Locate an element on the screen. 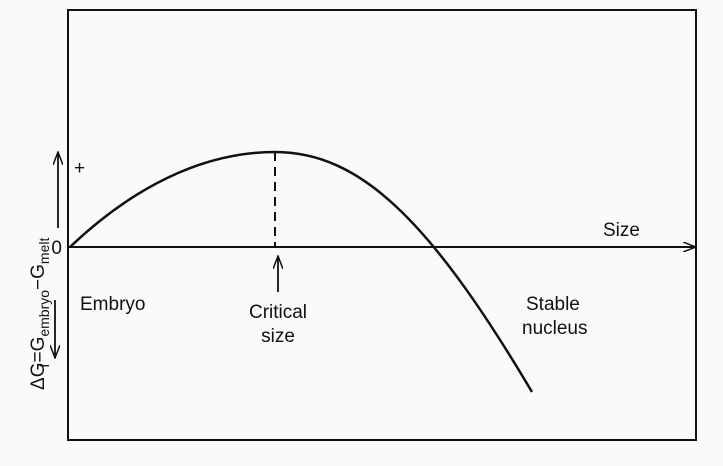  y-label-sub: embryo is located at coordinates (44, 313).